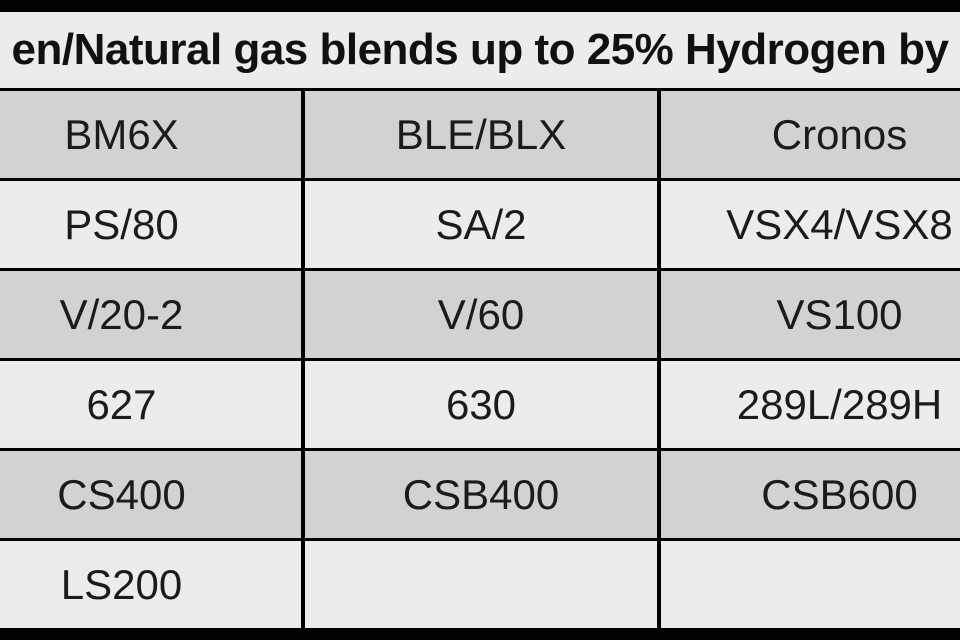  I want to click on table-cell: 630, so click(481, 404).